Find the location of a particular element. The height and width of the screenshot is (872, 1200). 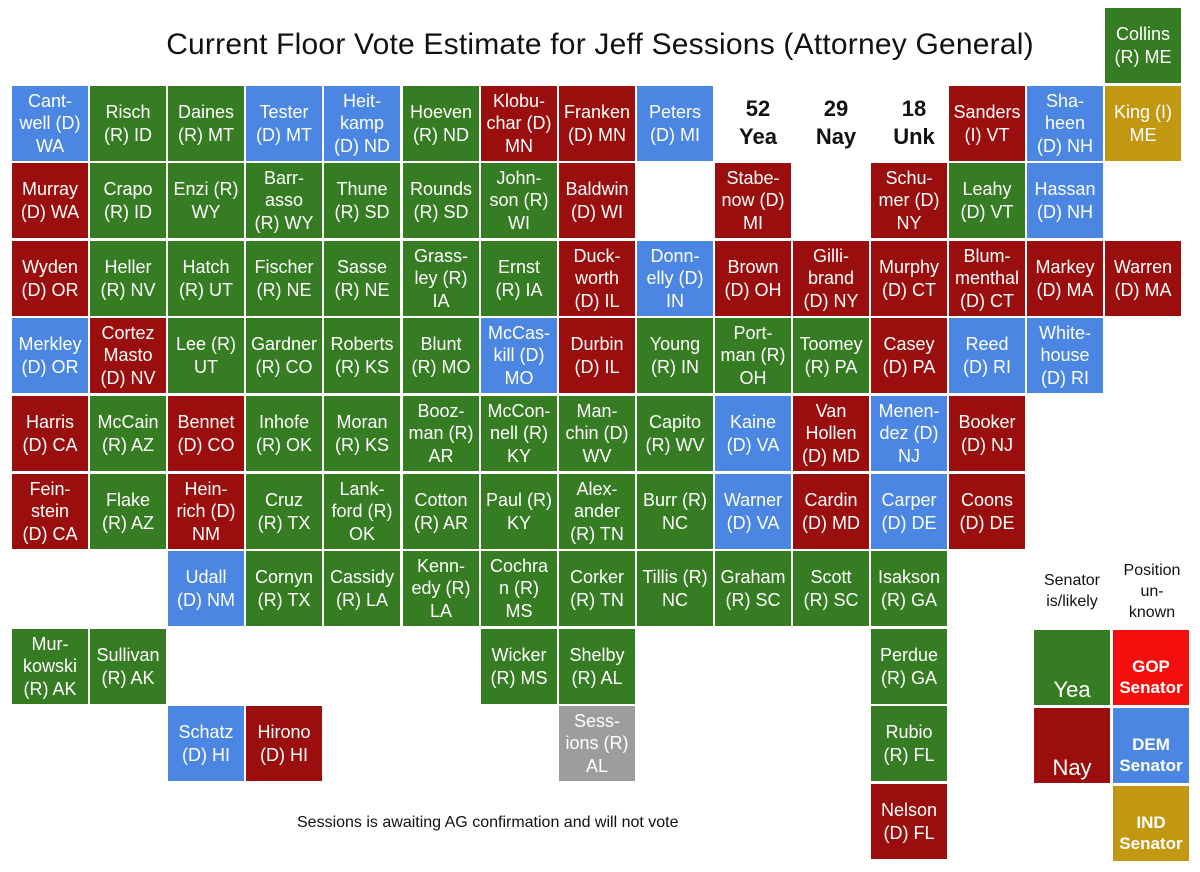

senator-cell-flake: Flake (R) AZ is located at coordinates (128, 511).